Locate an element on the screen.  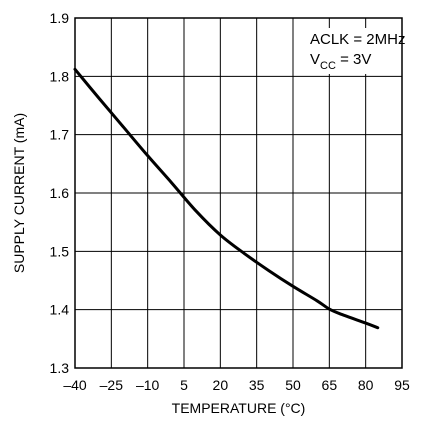
y-tick-label: 1.6 is located at coordinates (60, 193).